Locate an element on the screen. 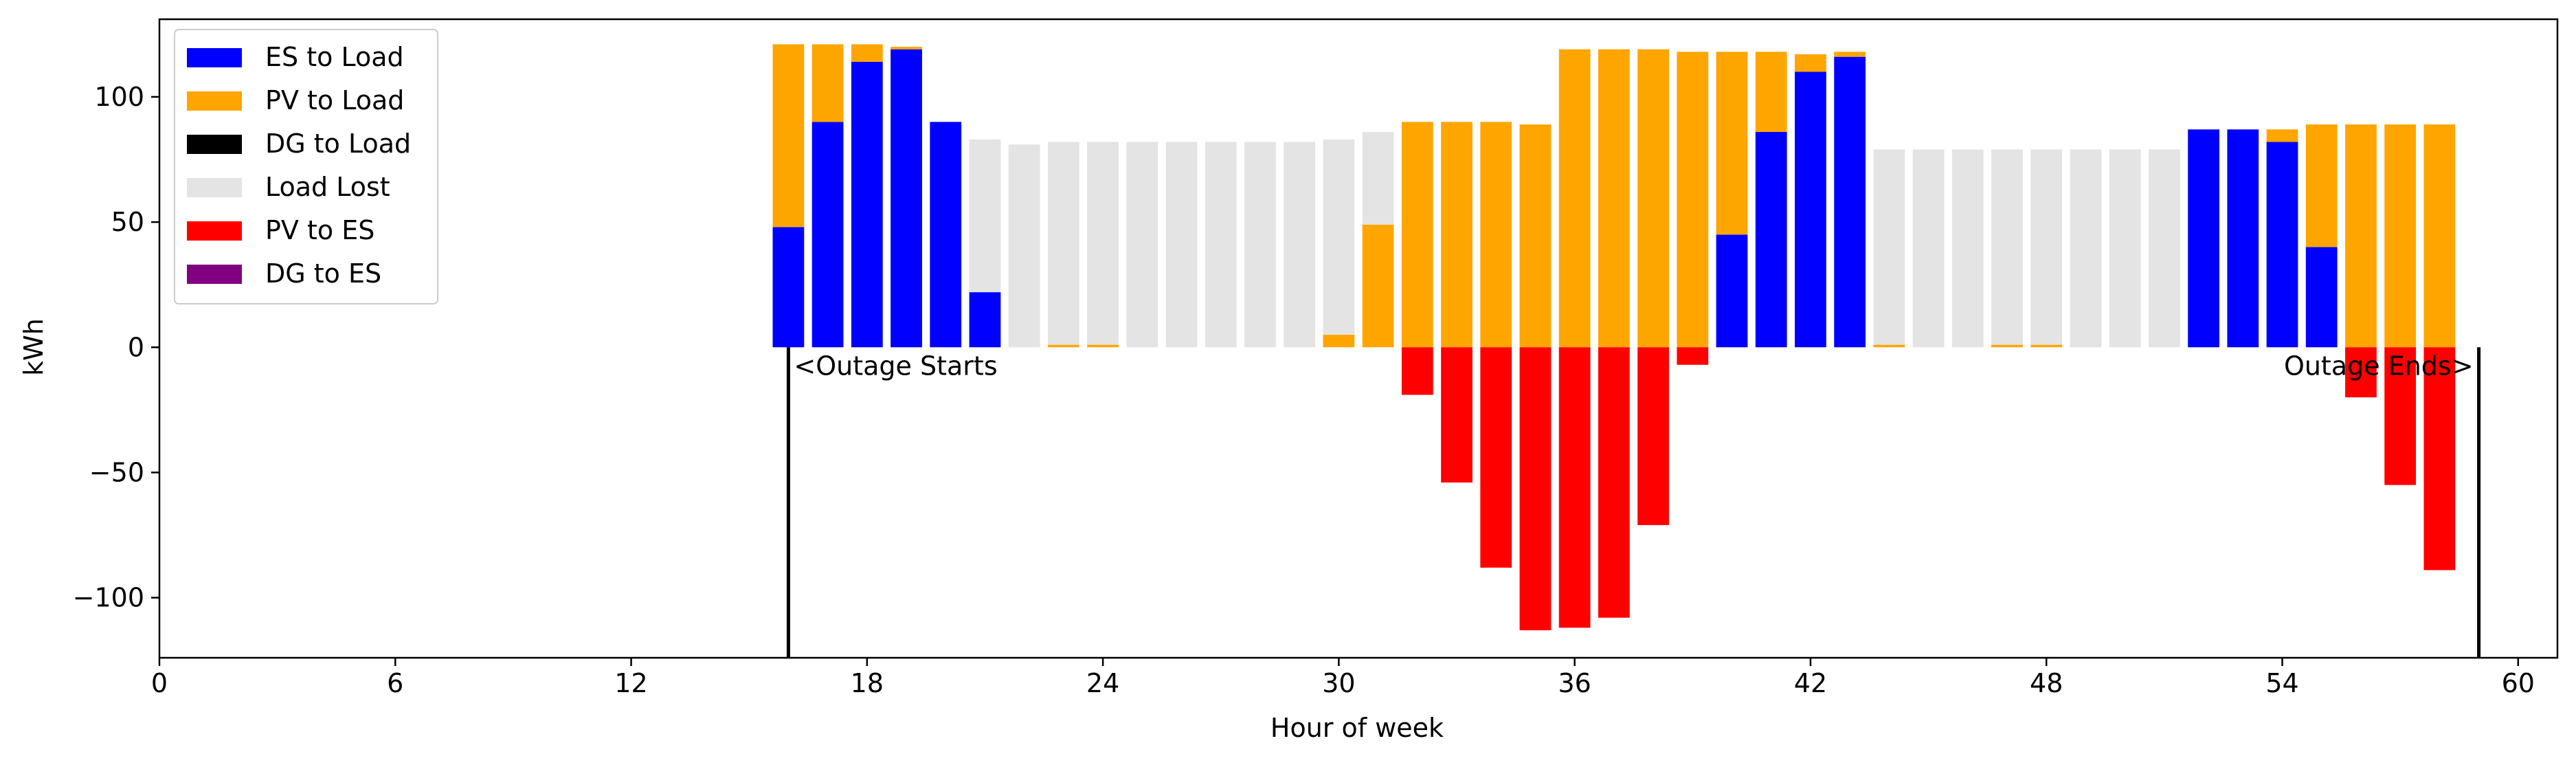 This screenshot has width=2576, height=765. legend-label-load-lost: Load Lost is located at coordinates (327, 187).